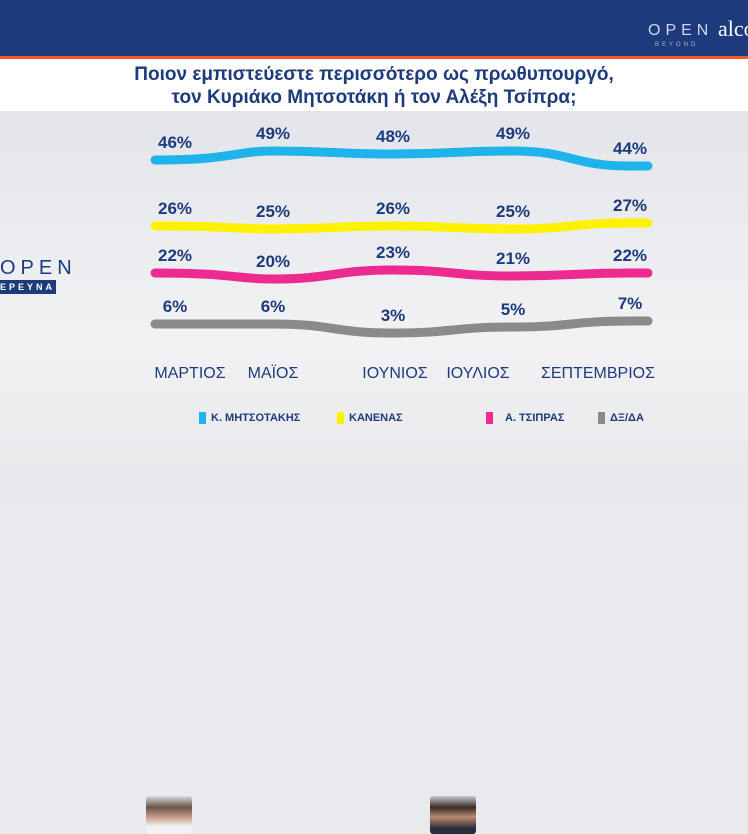  I want to click on x-tick-label: ΜΑΡΤΙΟΣ, so click(189, 373).